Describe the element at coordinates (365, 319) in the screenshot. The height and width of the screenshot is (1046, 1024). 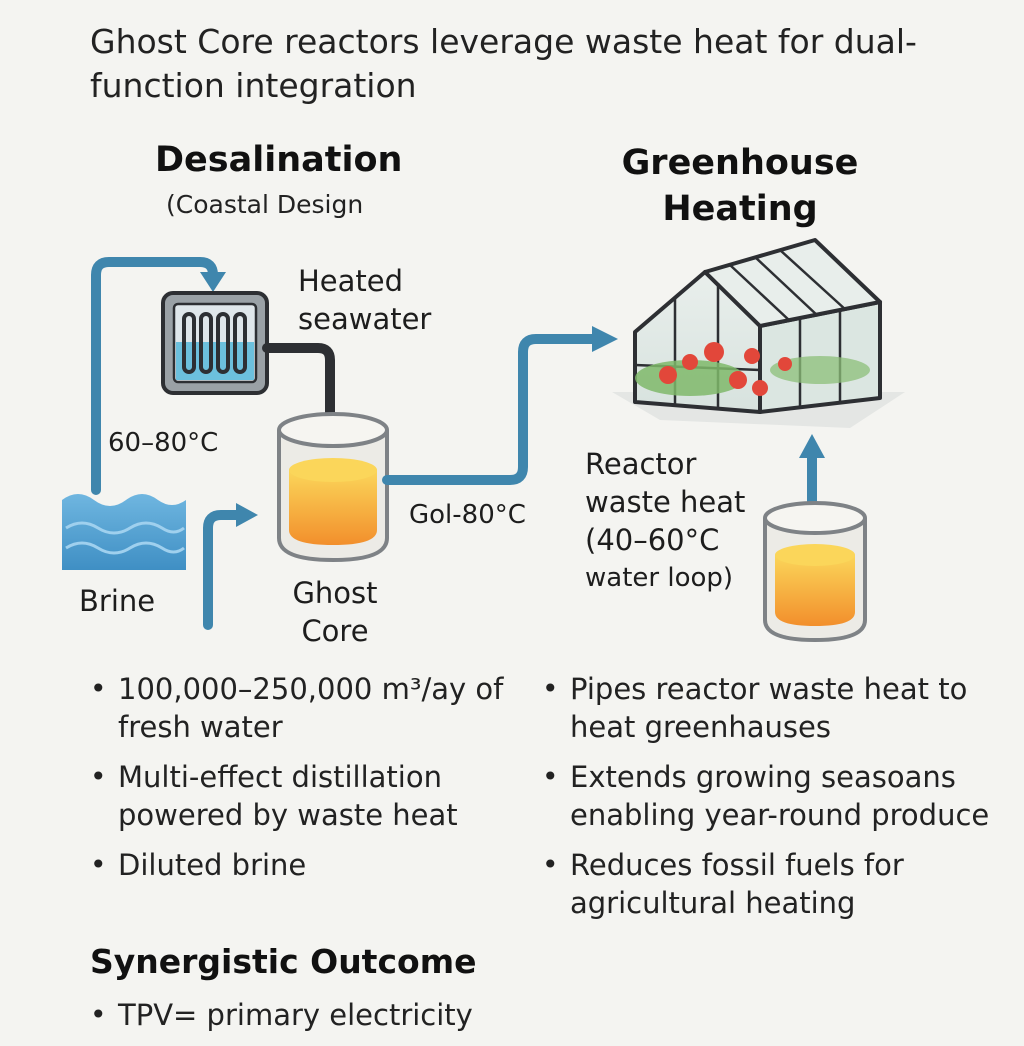
I see `heated-seawater-label-line2: seawater` at that location.